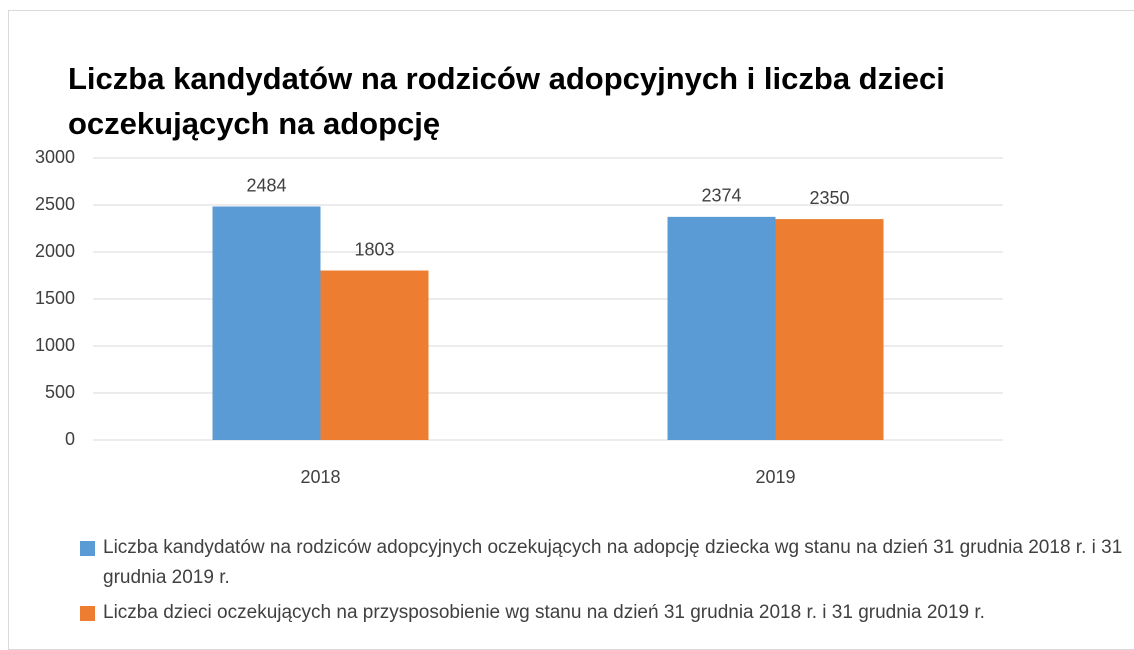  Describe the element at coordinates (721, 196) in the screenshot. I see `data-label: 2374` at that location.